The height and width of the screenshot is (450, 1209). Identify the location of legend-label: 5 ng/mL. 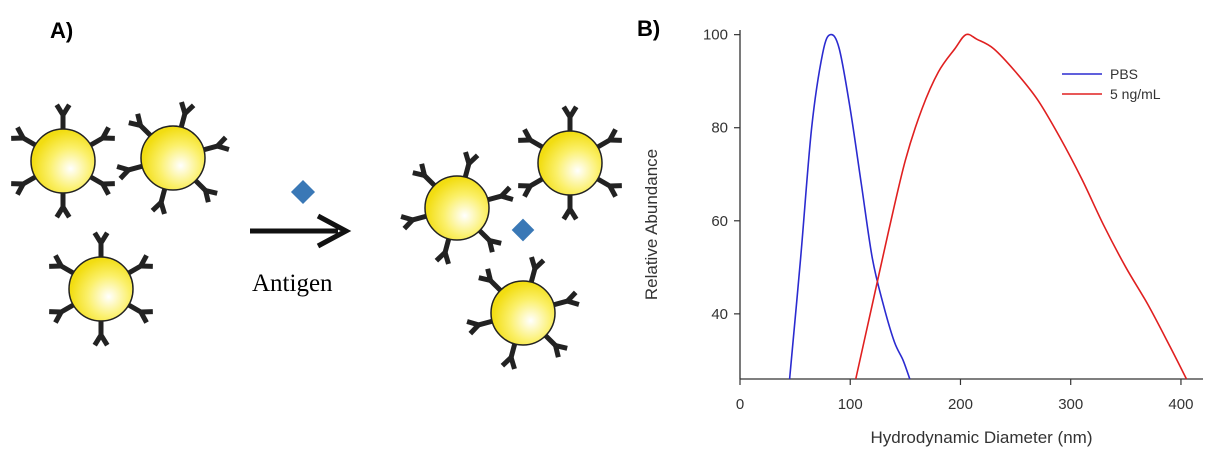
(1135, 94).